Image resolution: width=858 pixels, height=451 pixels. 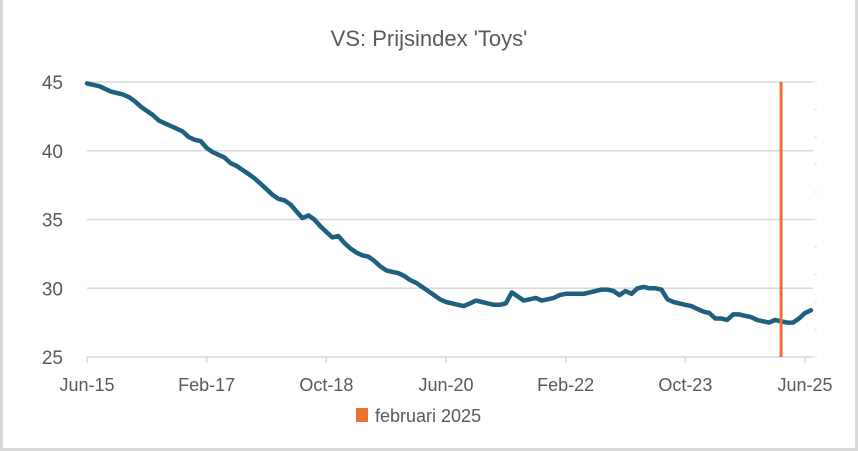 I want to click on x-tick-label: Jun-25, so click(x=804, y=385).